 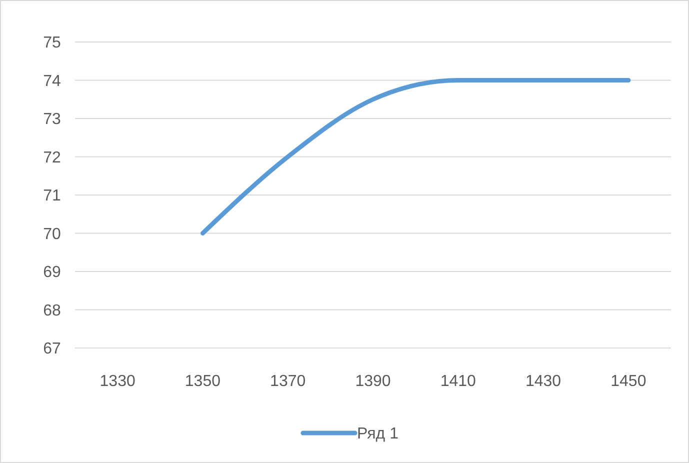 What do you see at coordinates (52, 311) in the screenshot?
I see `y-tick-label: 68` at bounding box center [52, 311].